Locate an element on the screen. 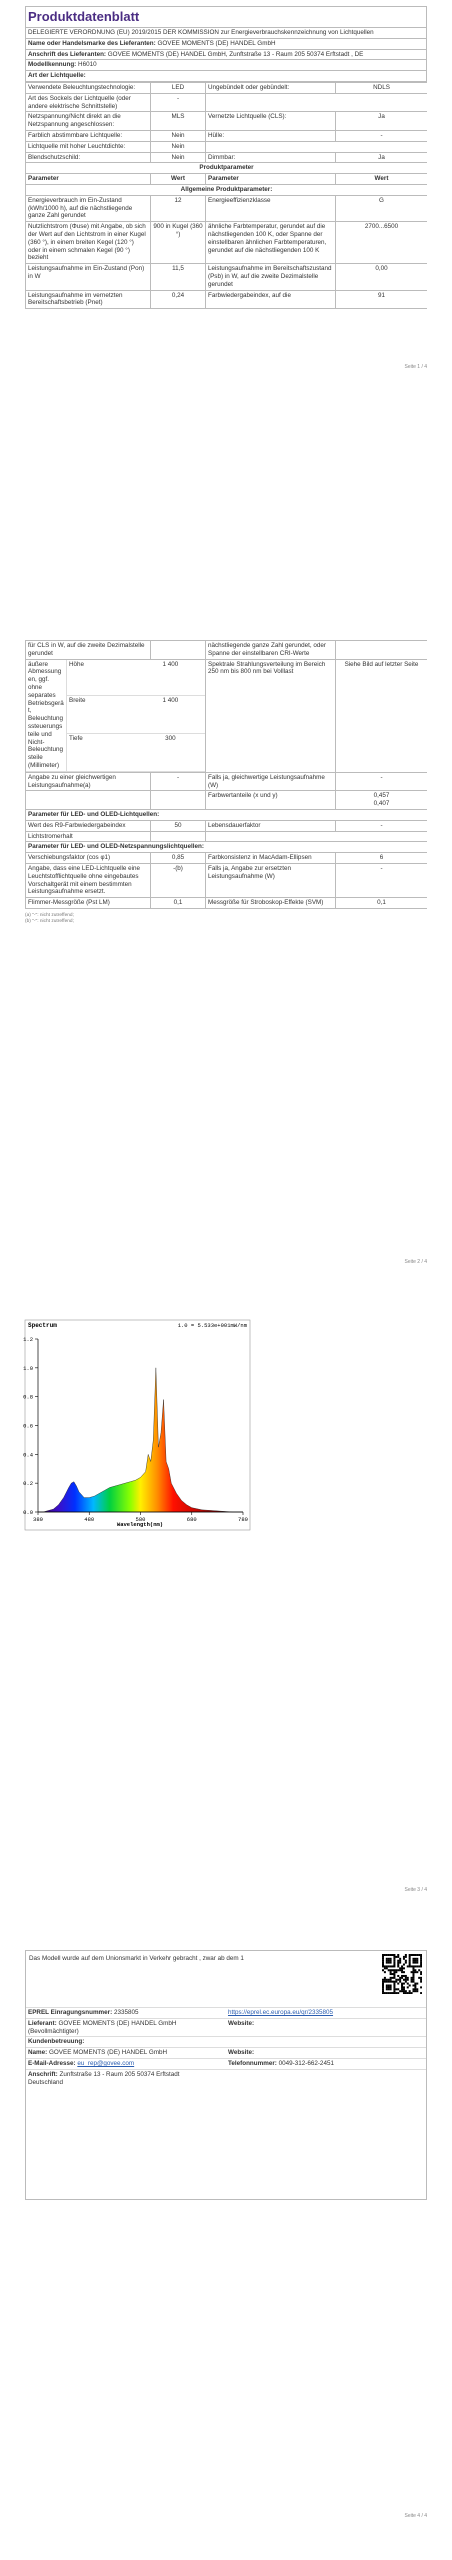 This screenshot has height=2560, width=452. contact-row: Kundenbetreuung: is located at coordinates (226, 2042).